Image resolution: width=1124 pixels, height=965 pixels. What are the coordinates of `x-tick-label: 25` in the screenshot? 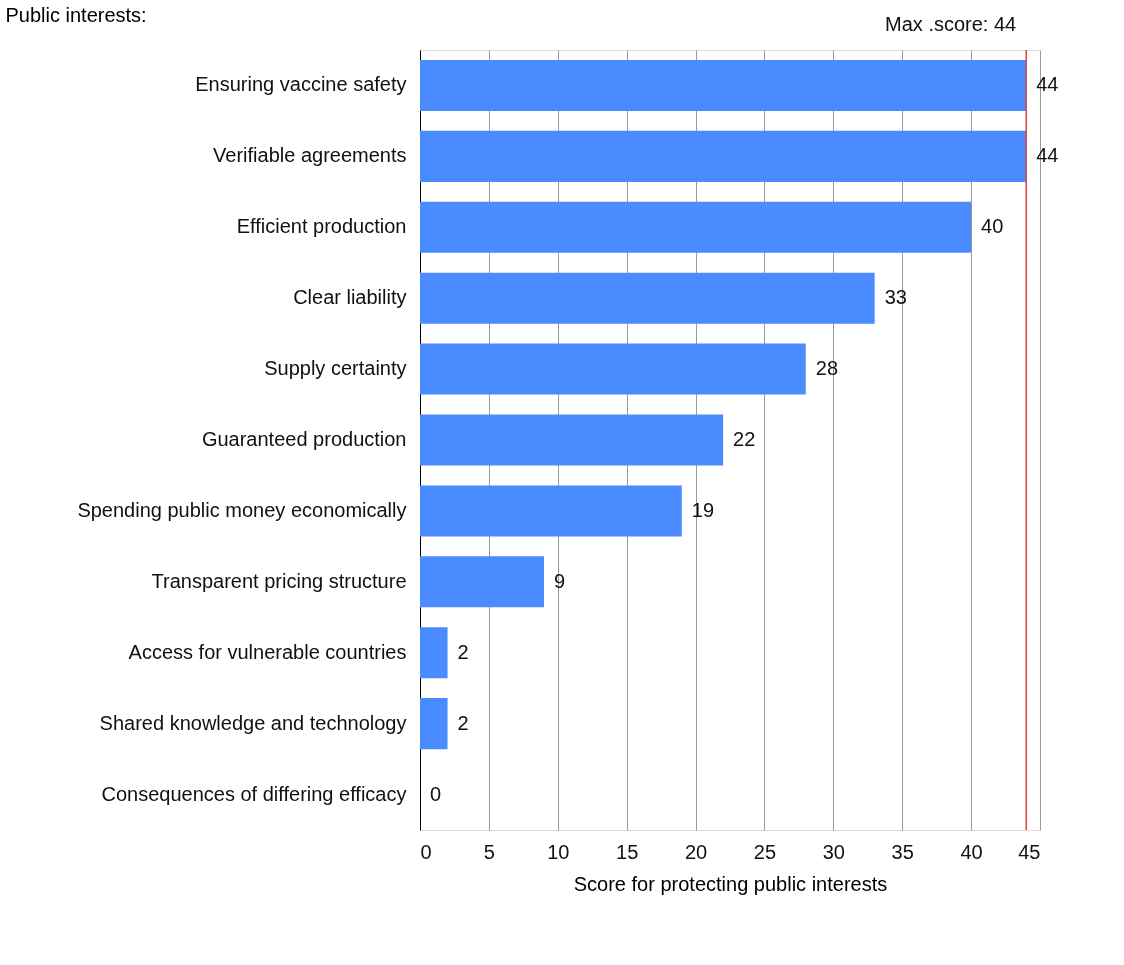 It's located at (765, 851).